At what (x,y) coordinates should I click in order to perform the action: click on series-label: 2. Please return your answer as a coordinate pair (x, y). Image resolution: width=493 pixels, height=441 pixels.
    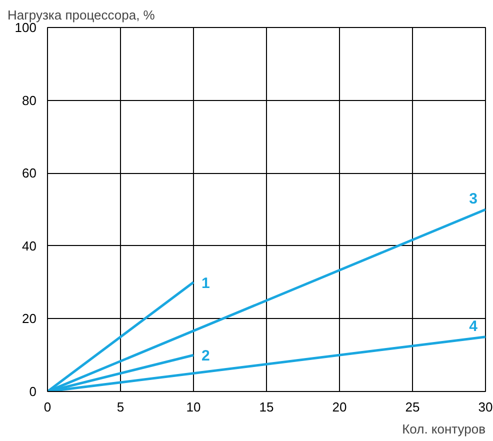
    Looking at the image, I should click on (206, 356).